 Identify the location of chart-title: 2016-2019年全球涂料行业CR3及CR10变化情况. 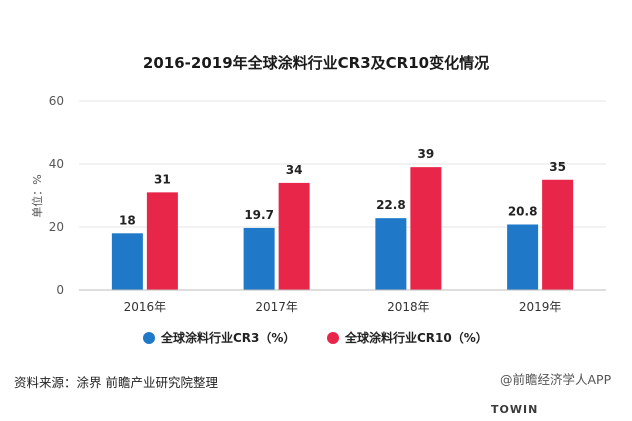
(316, 63).